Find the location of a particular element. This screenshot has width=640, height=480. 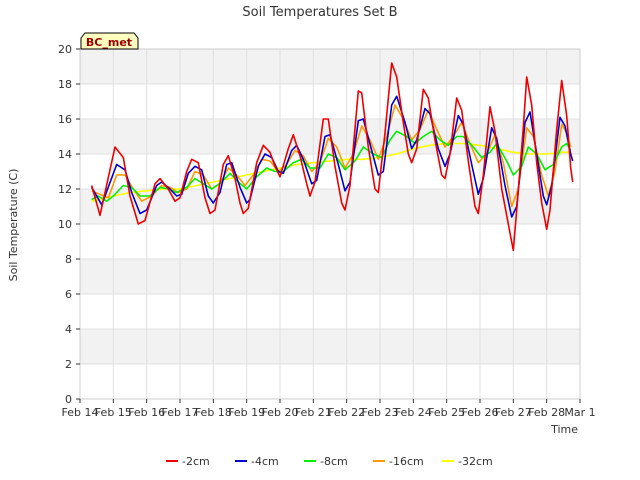

x-tick-label: Mar 1 is located at coordinates (579, 412).